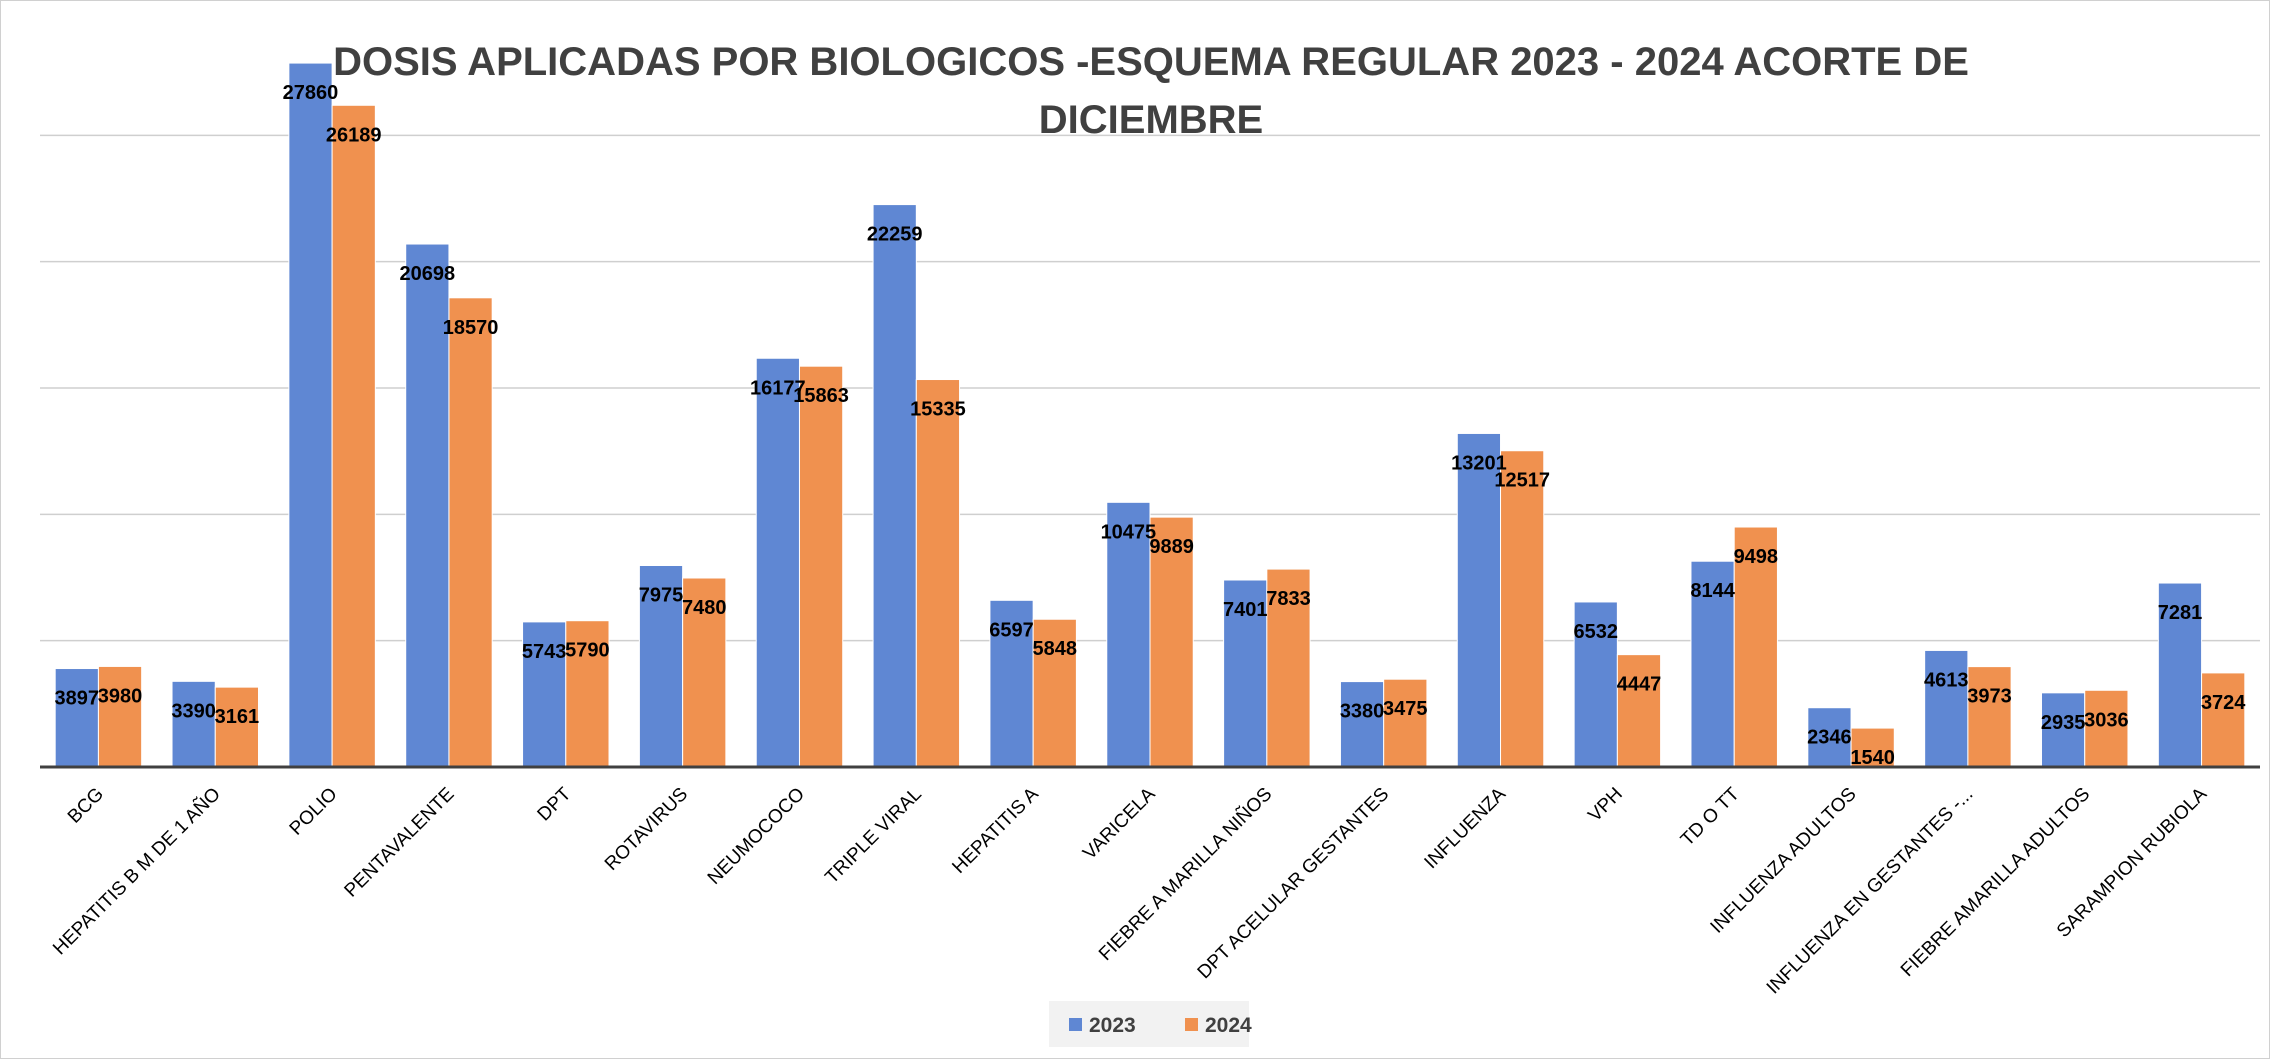 Image resolution: width=2270 pixels, height=1059 pixels. Describe the element at coordinates (471, 328) in the screenshot. I see `data-label: 18570` at that location.